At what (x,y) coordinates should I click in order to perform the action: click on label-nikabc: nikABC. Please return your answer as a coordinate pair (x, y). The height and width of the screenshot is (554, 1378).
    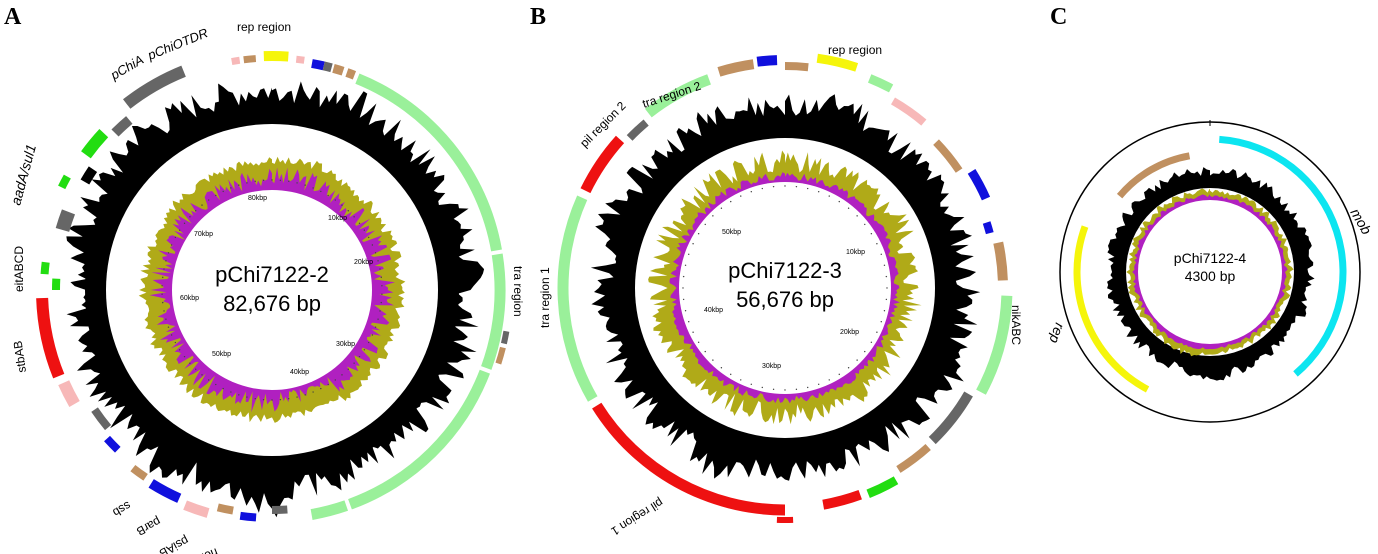
    Looking at the image, I should click on (1016, 325).